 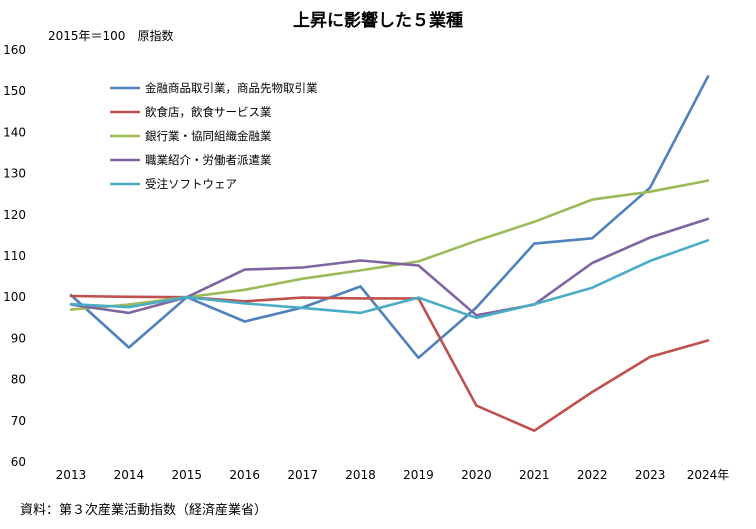 What do you see at coordinates (244, 475) in the screenshot?
I see `x-tick-label: 2016` at bounding box center [244, 475].